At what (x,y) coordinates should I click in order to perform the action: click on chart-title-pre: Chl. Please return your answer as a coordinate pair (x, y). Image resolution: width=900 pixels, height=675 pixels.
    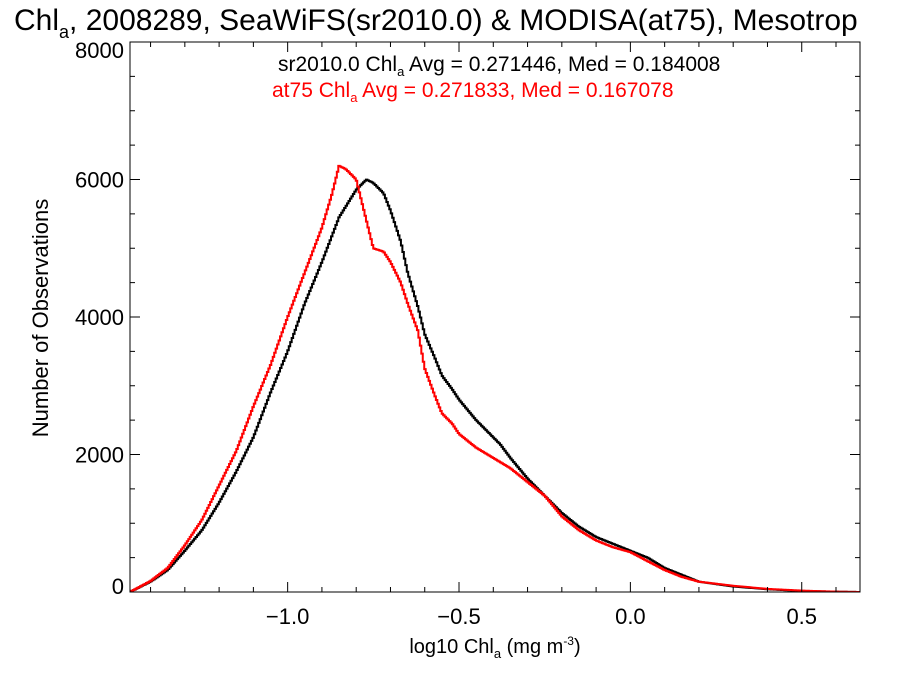
    Looking at the image, I should click on (36, 20).